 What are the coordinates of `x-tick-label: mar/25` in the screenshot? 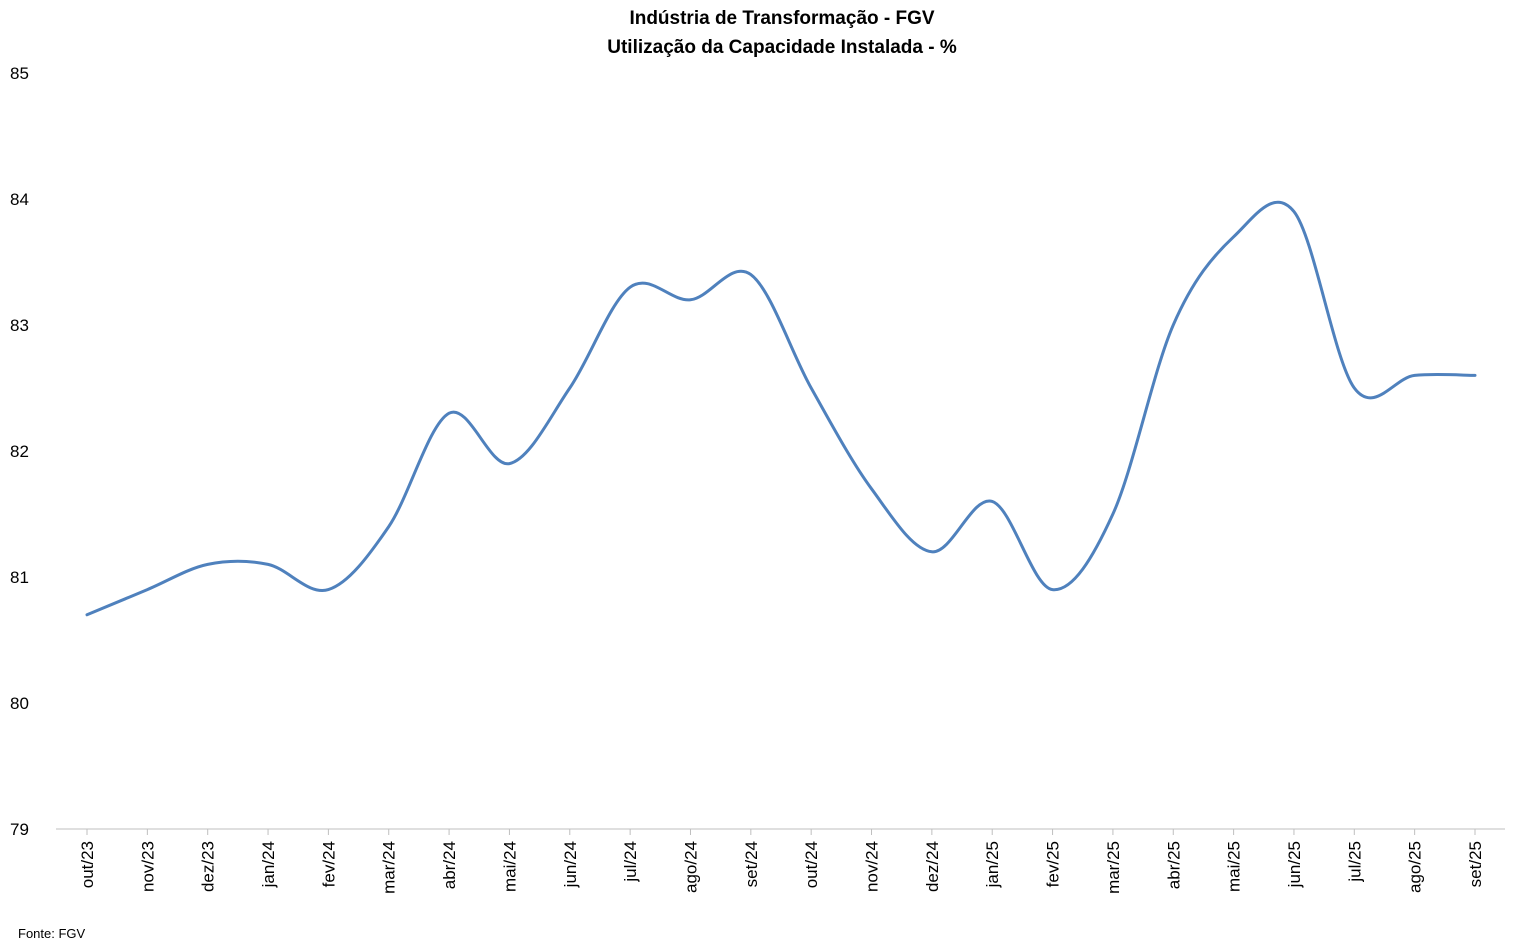 It's located at (1113, 867).